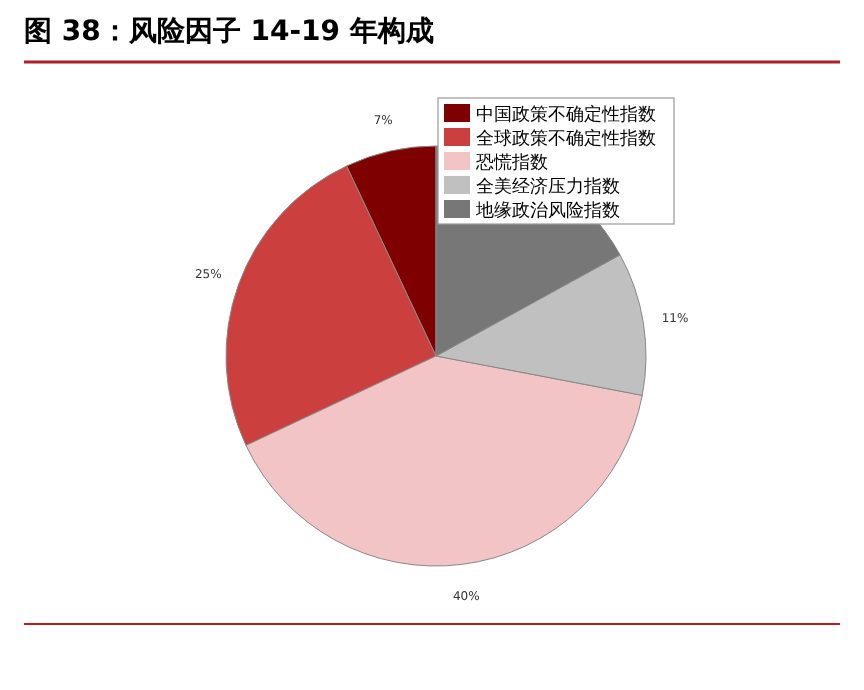 The image size is (864, 690). What do you see at coordinates (566, 139) in the screenshot?
I see `legend-label: 全球政策不确定性指数` at bounding box center [566, 139].